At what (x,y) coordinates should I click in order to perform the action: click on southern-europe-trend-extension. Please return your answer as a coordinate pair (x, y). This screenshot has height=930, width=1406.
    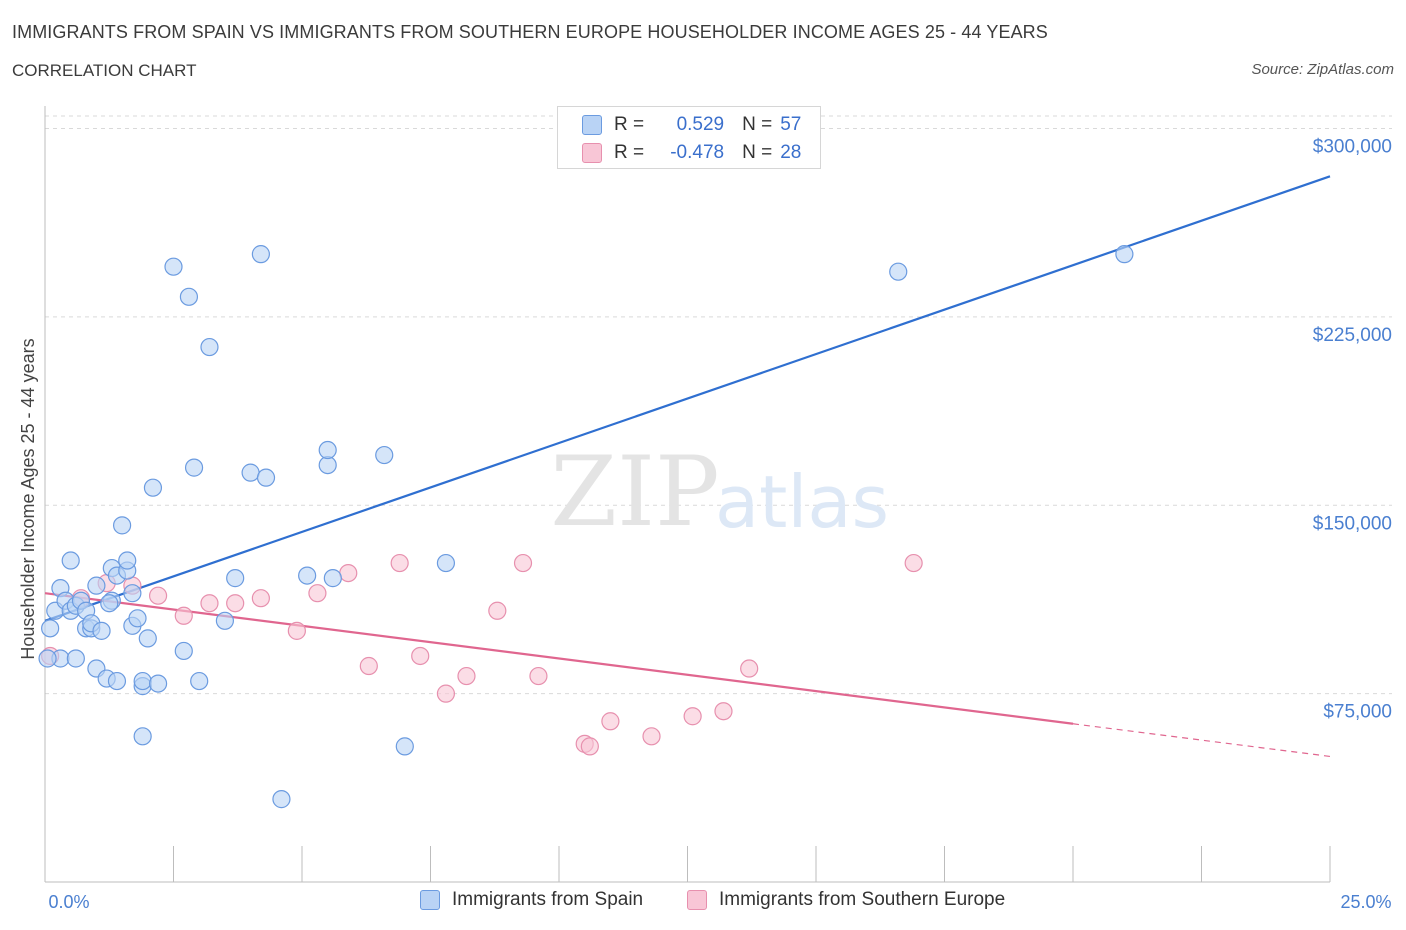
    Looking at the image, I should click on (1201, 740).